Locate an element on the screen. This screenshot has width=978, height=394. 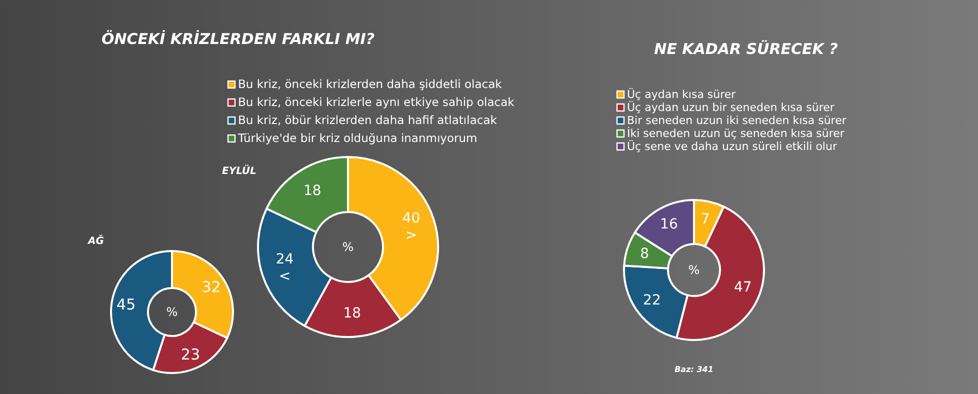
data-label: 47 is located at coordinates (743, 288).